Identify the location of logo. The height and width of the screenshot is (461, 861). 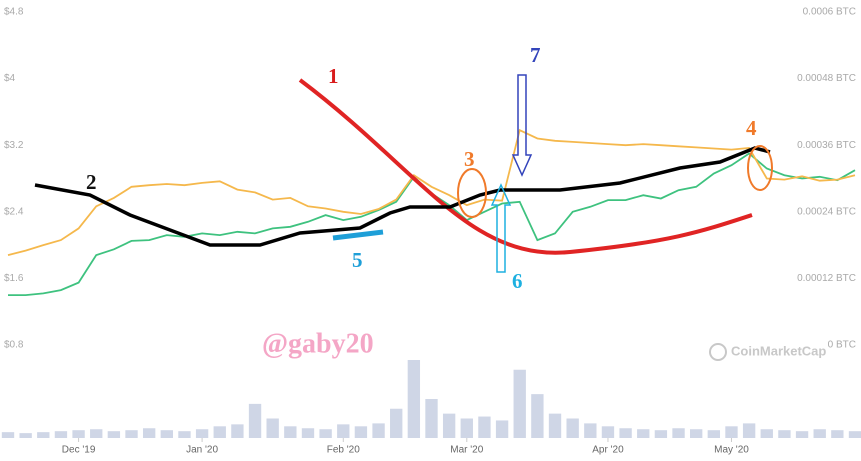
(718, 352).